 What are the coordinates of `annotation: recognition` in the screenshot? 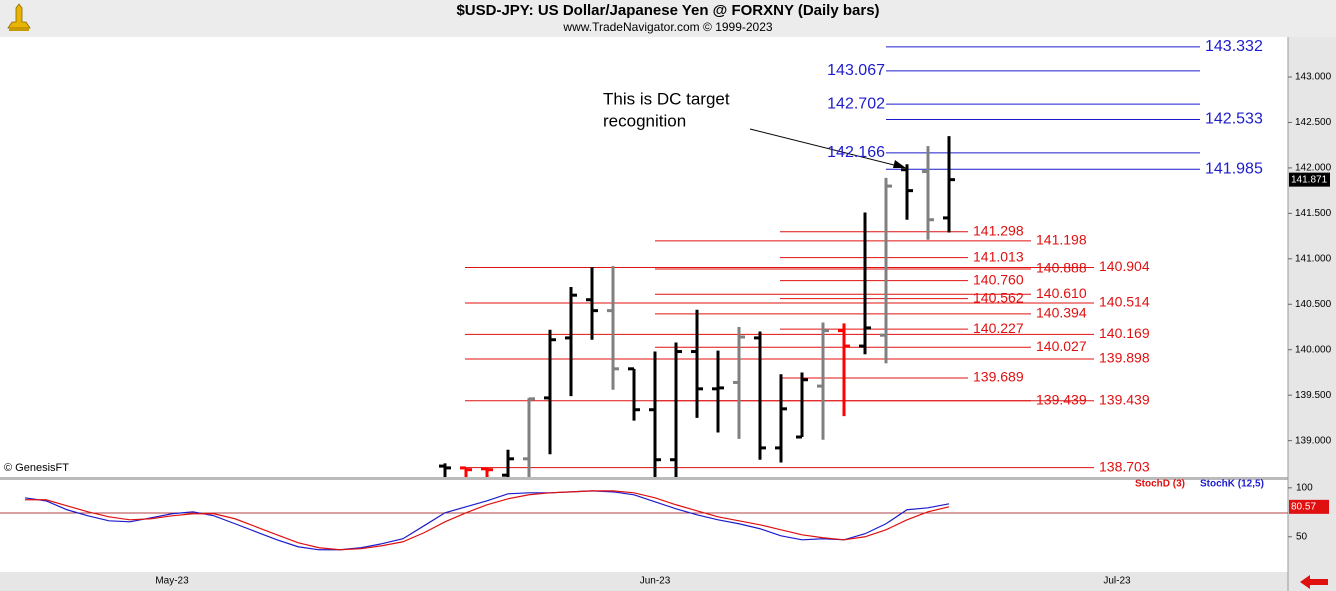 It's located at (644, 120).